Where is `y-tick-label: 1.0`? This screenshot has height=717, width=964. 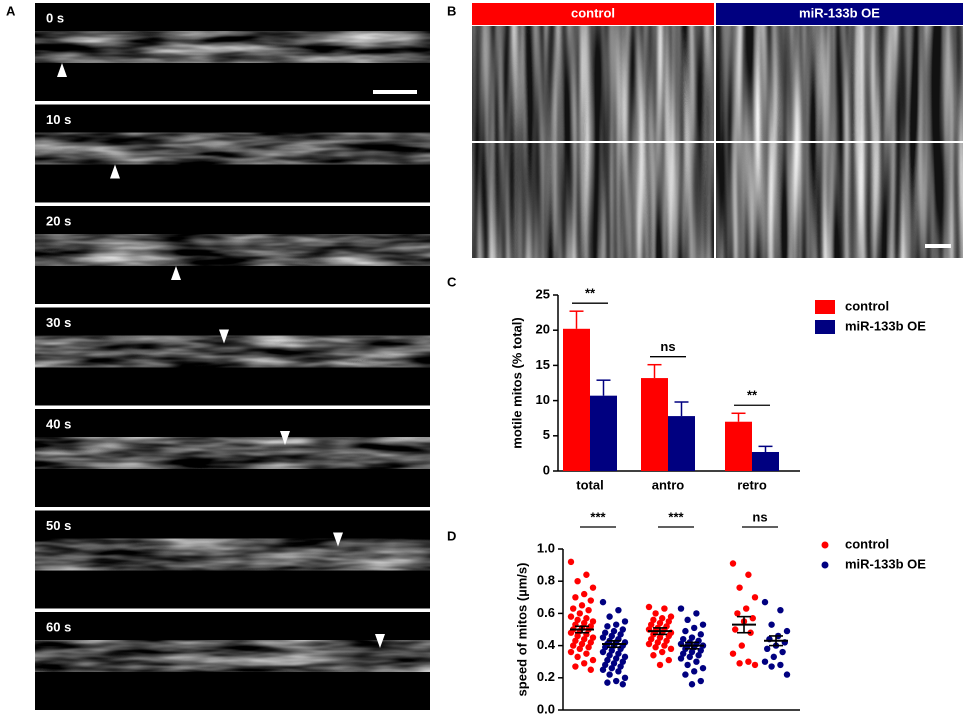
y-tick-label: 1.0 is located at coordinates (546, 547).